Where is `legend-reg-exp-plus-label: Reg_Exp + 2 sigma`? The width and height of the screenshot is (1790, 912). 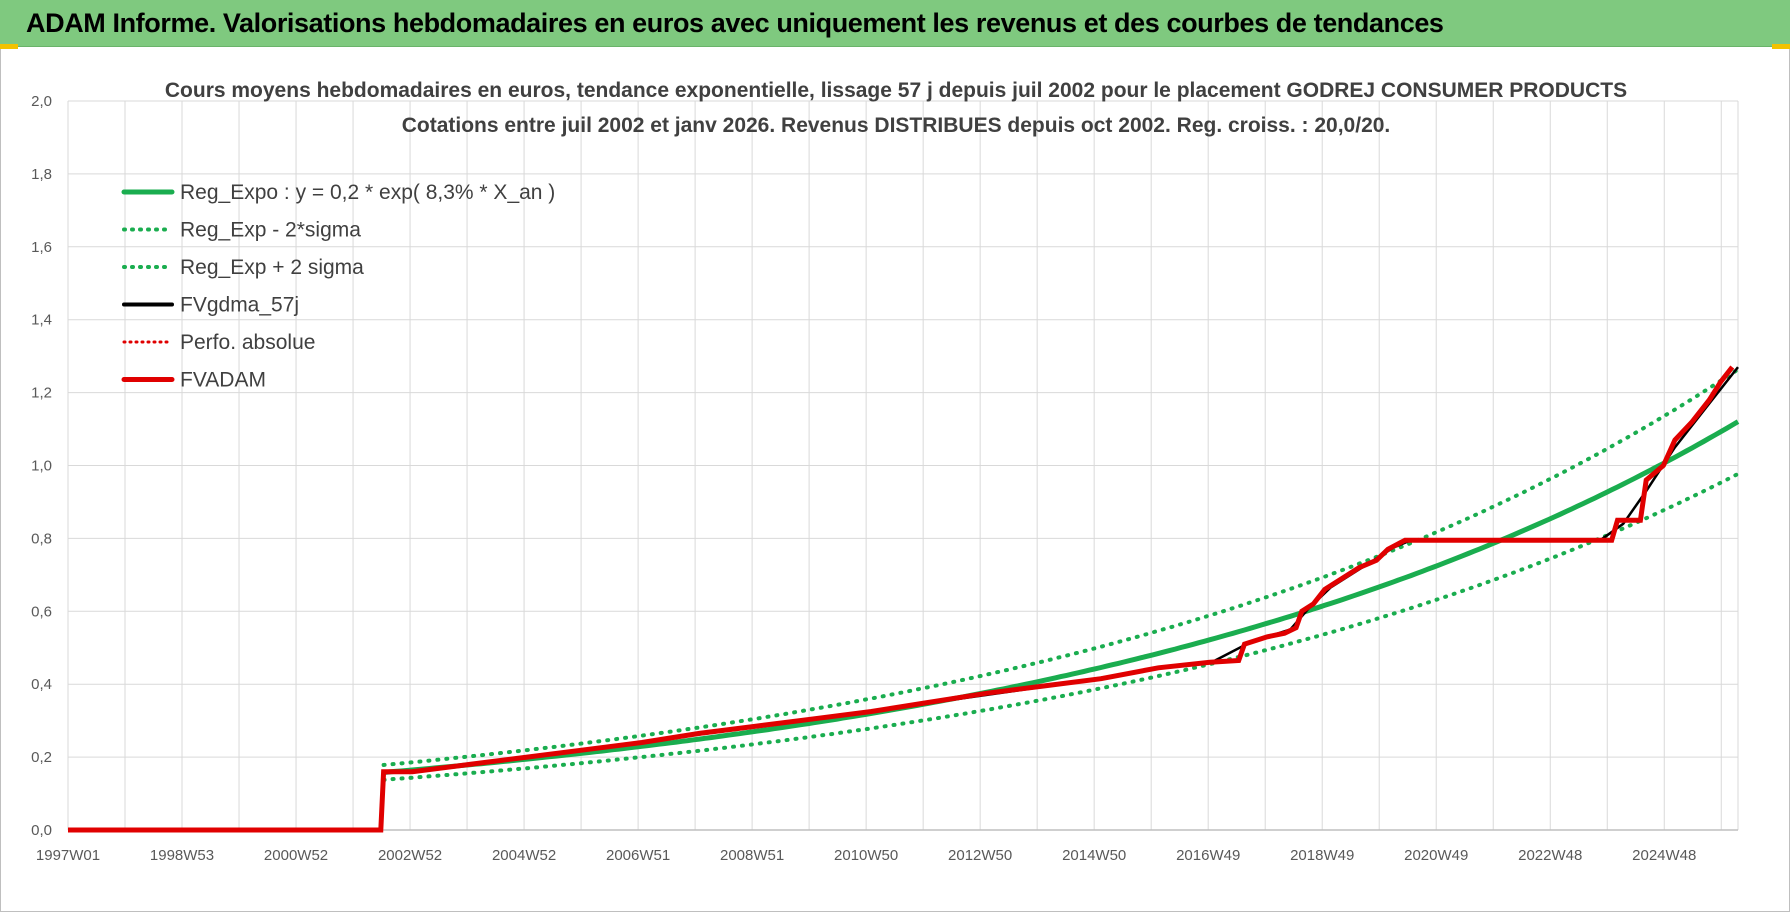 legend-reg-exp-plus-label: Reg_Exp + 2 sigma is located at coordinates (272, 267).